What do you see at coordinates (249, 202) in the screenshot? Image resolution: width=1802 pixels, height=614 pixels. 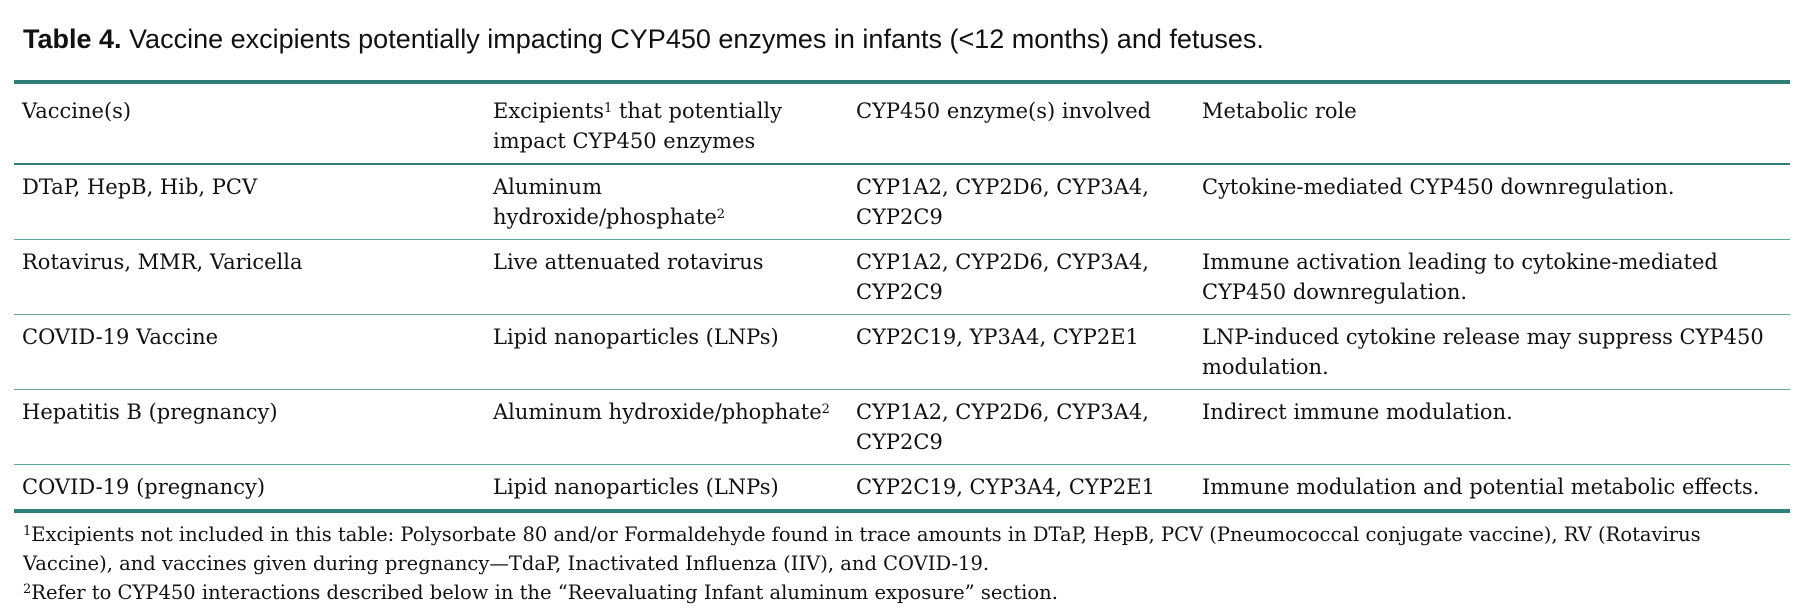 I see `table-cell: DTaP, HepB, Hib, PCV` at bounding box center [249, 202].